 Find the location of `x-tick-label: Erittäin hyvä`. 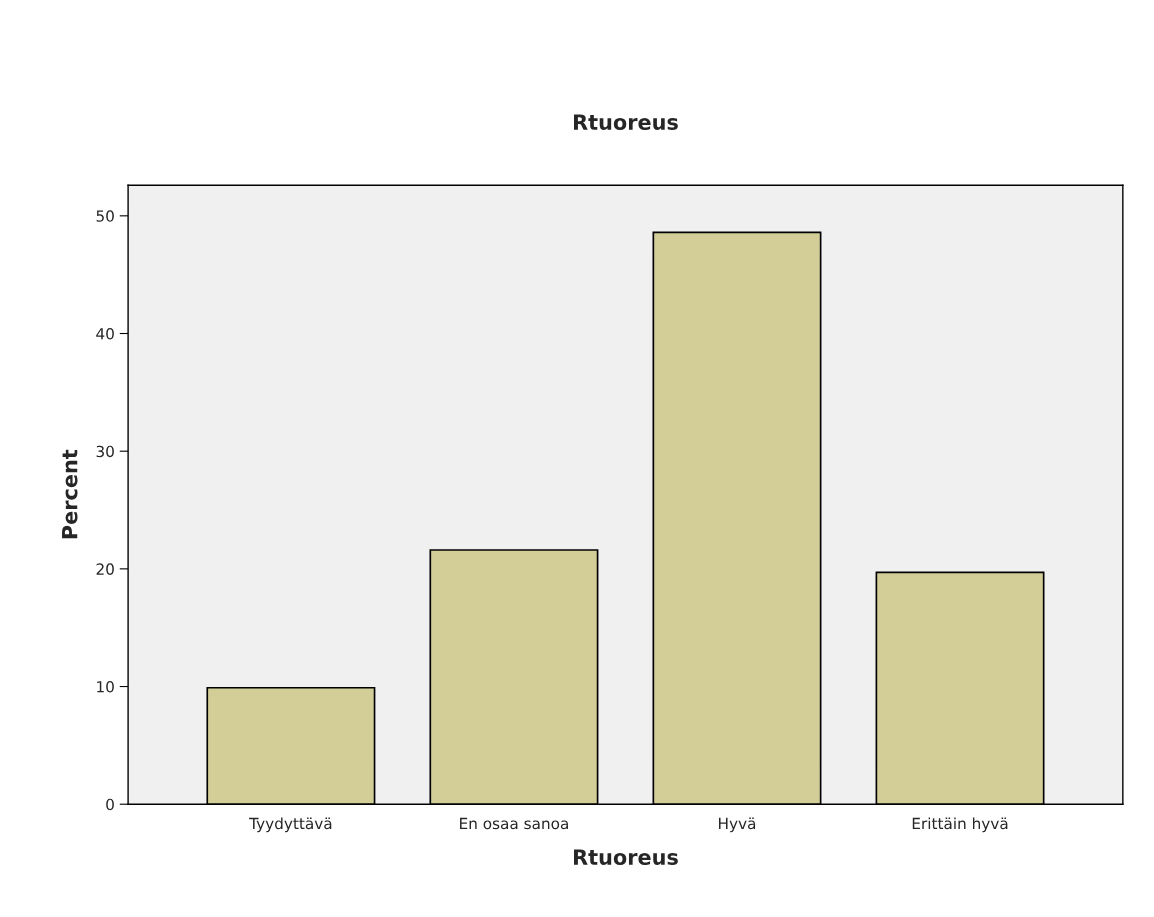

x-tick-label: Erittäin hyvä is located at coordinates (960, 825).